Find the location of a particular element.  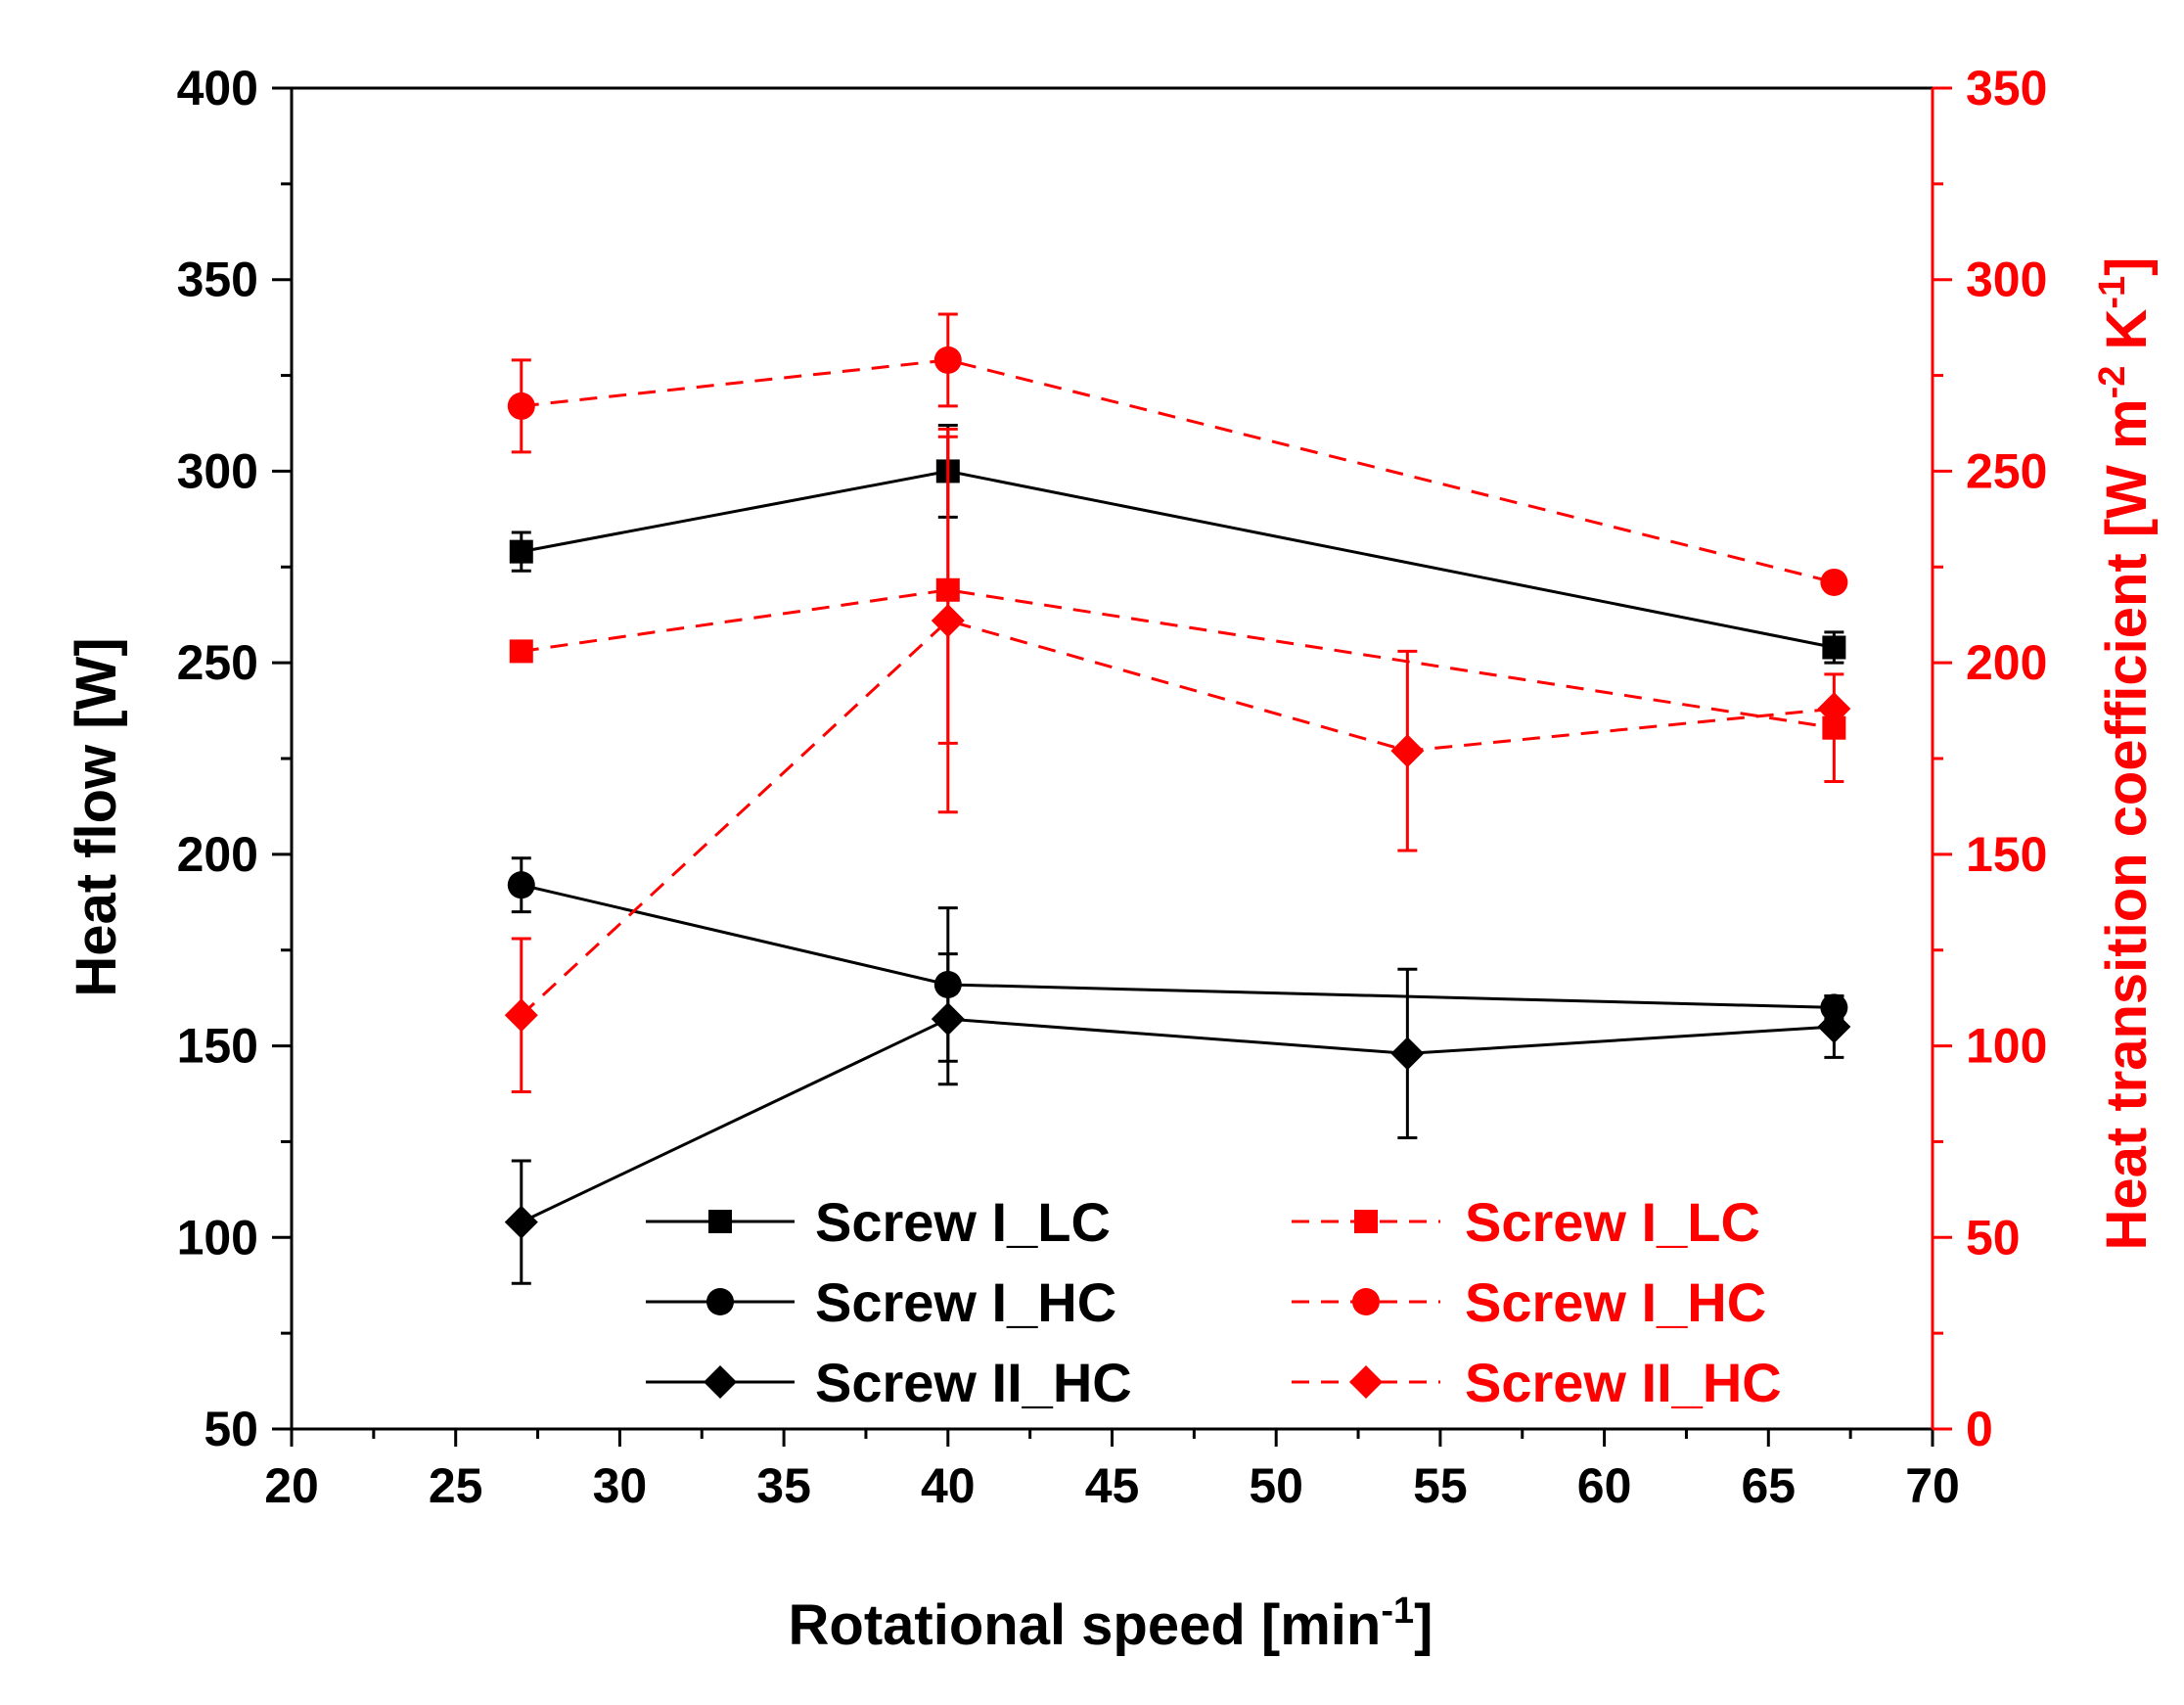

x-tick-label: 40 is located at coordinates (948, 1485).